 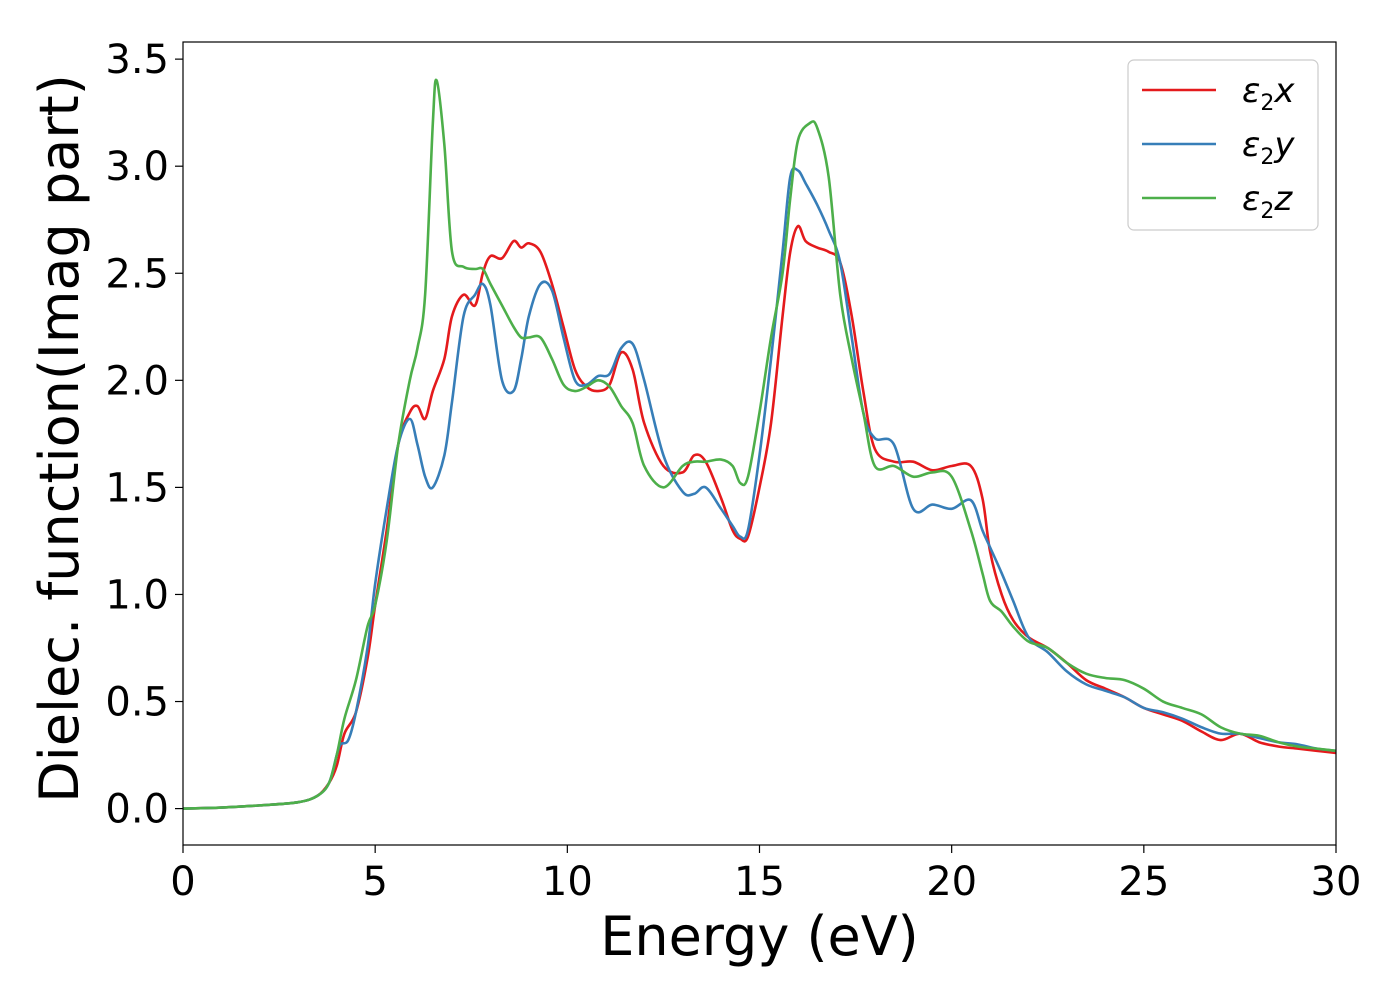 What do you see at coordinates (1336, 882) in the screenshot?
I see `x-tick-label: 30` at bounding box center [1336, 882].